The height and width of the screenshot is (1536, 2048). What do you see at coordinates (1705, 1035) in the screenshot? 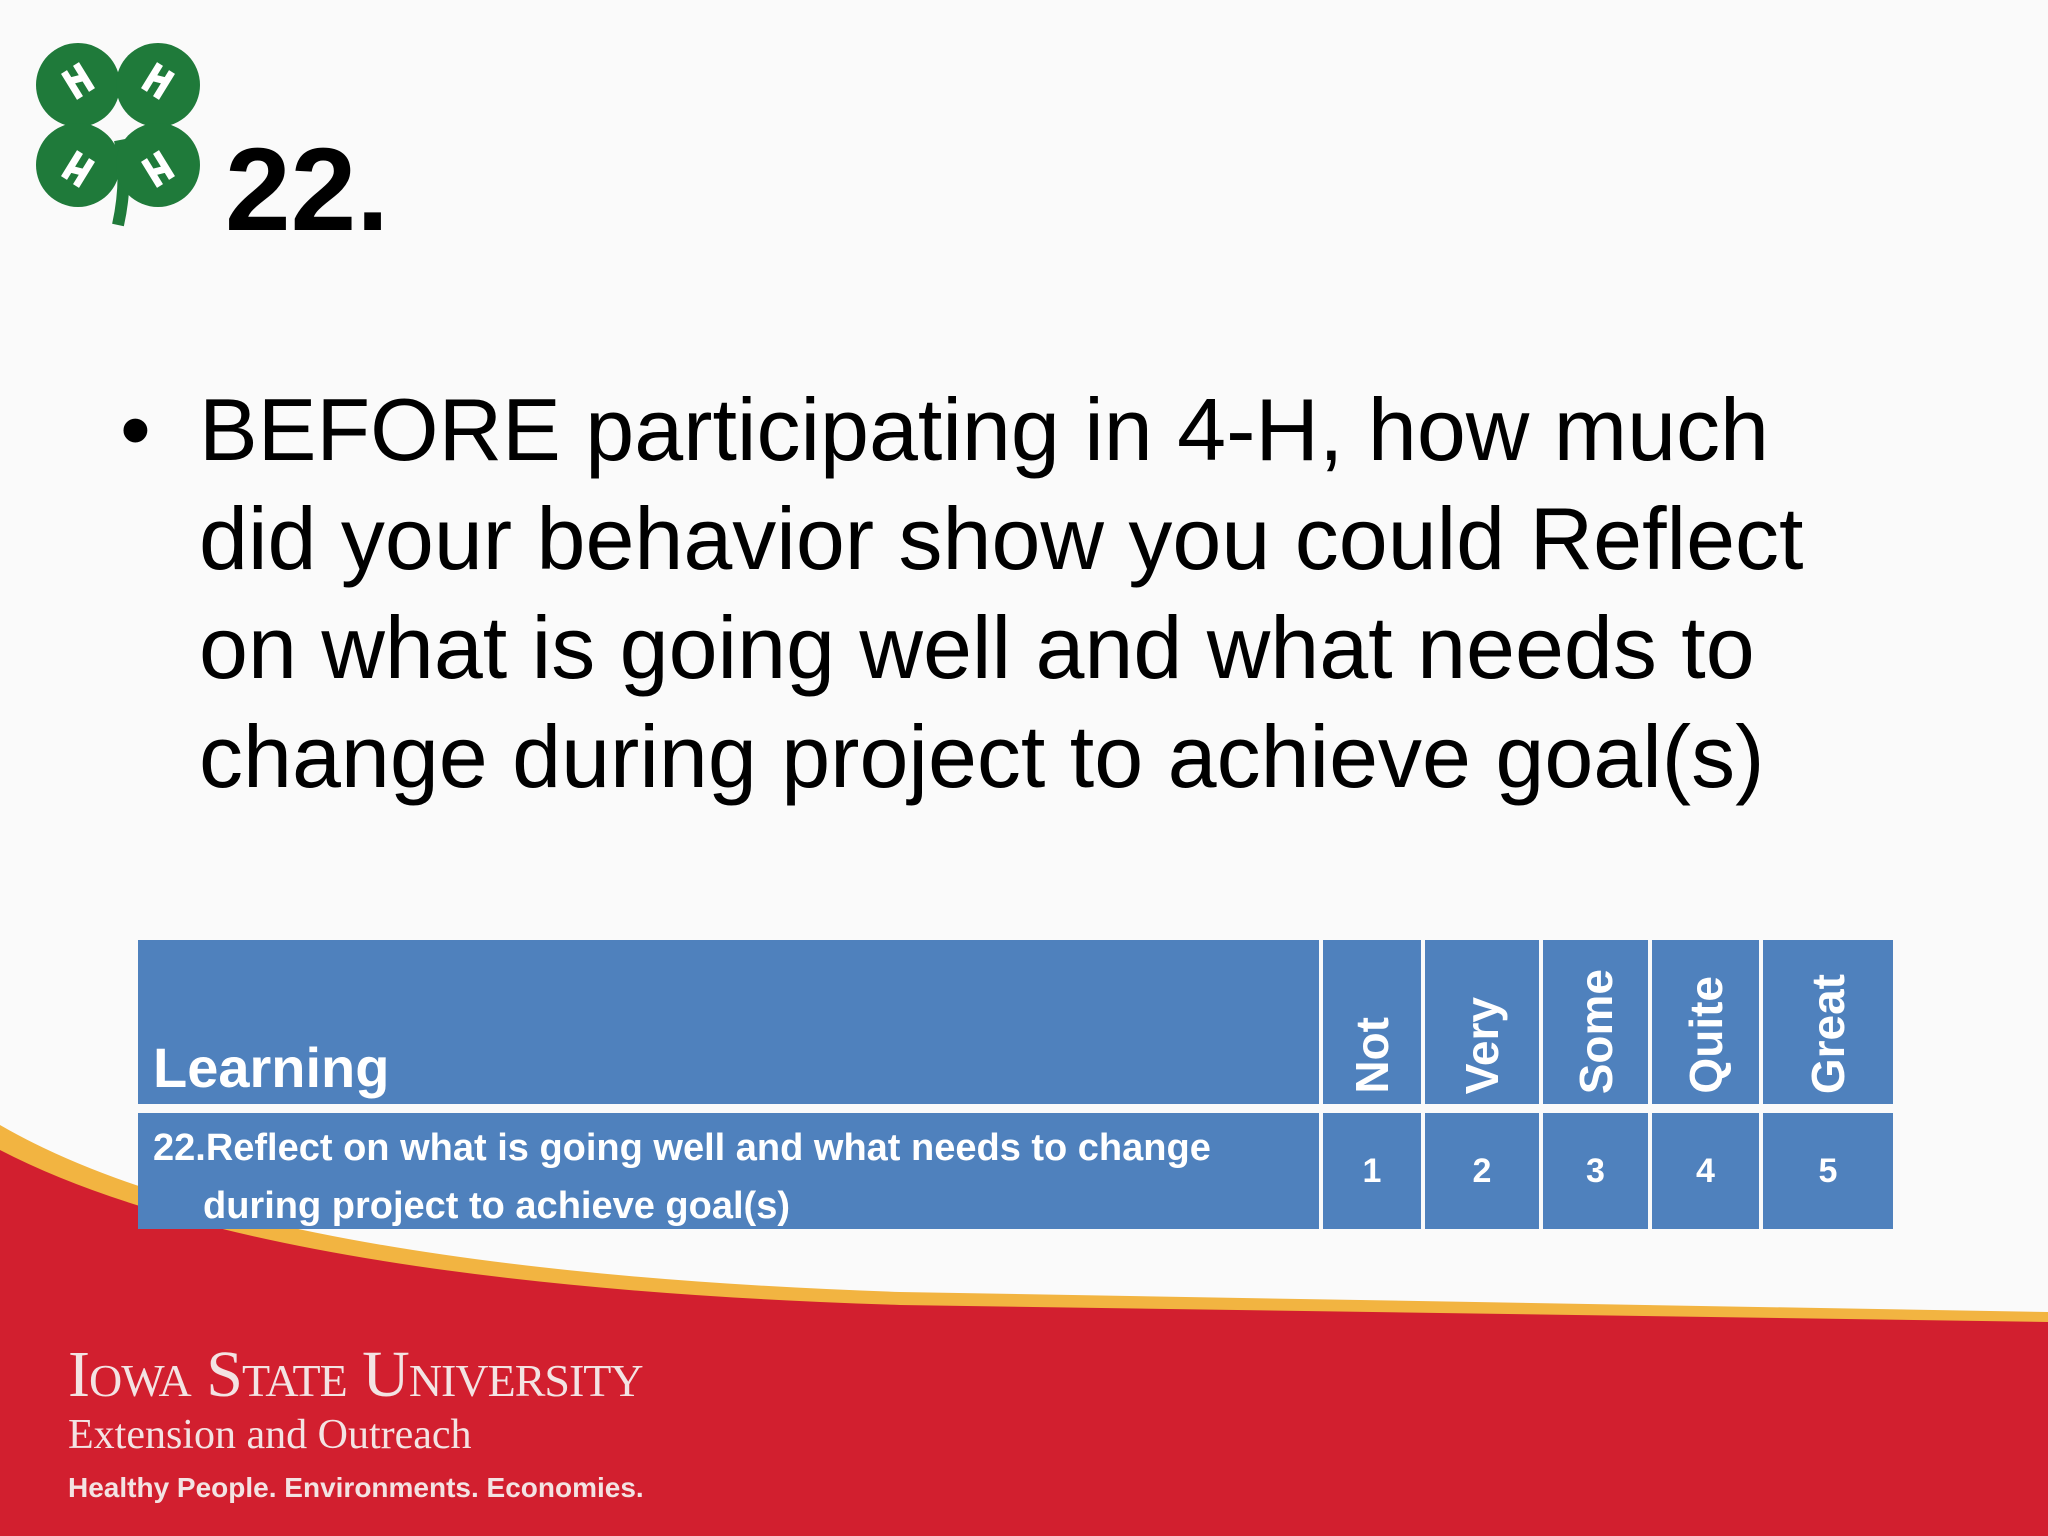
I see `header-label: Quite` at bounding box center [1705, 1035].